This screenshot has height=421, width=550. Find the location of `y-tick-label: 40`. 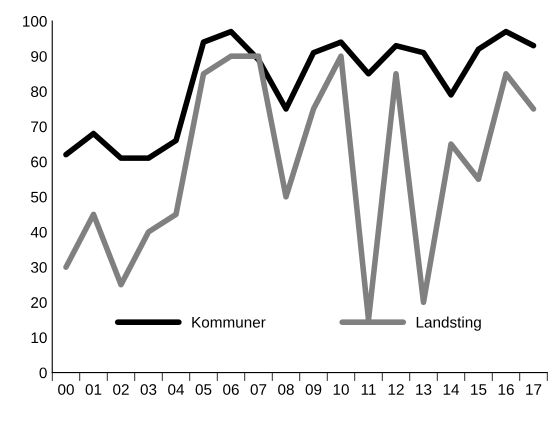

y-tick-label: 40 is located at coordinates (38, 232).